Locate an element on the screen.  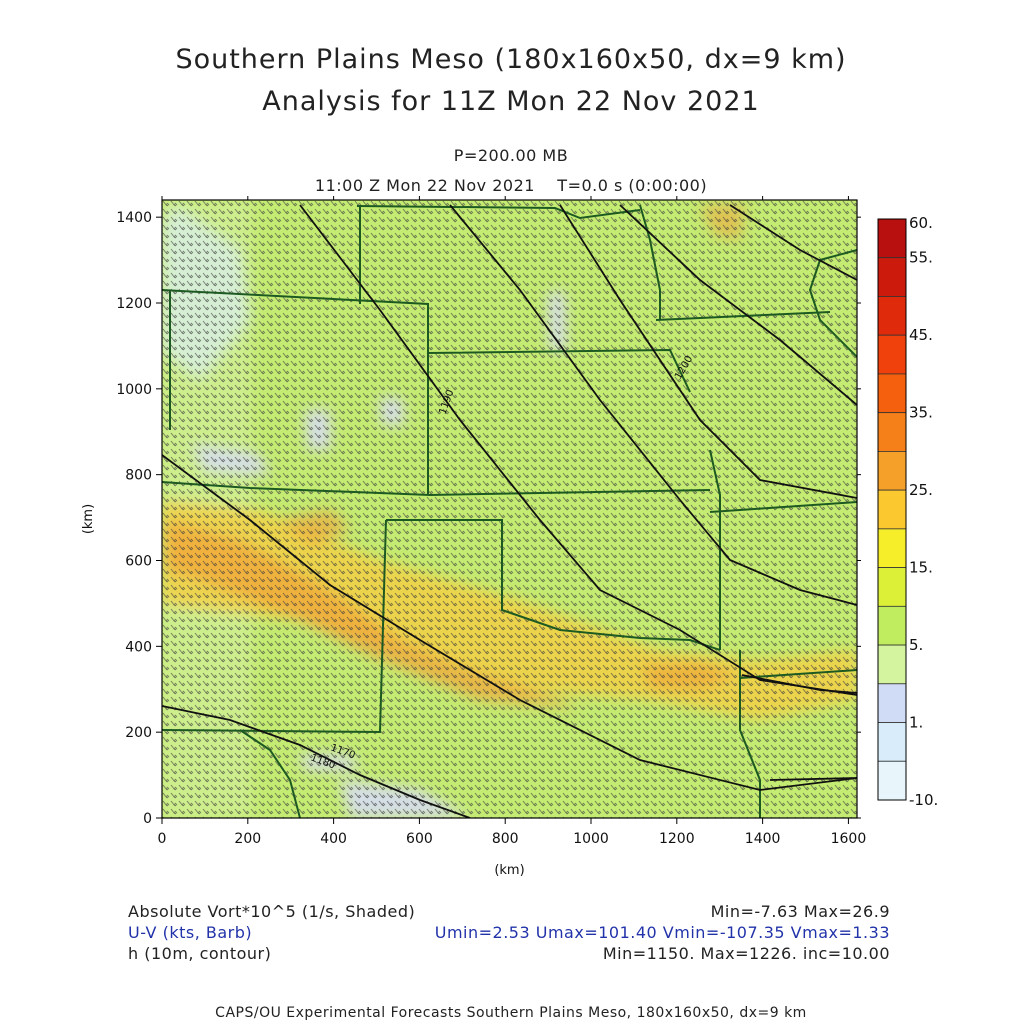
y-tick-label: 1200 is located at coordinates (134, 304).